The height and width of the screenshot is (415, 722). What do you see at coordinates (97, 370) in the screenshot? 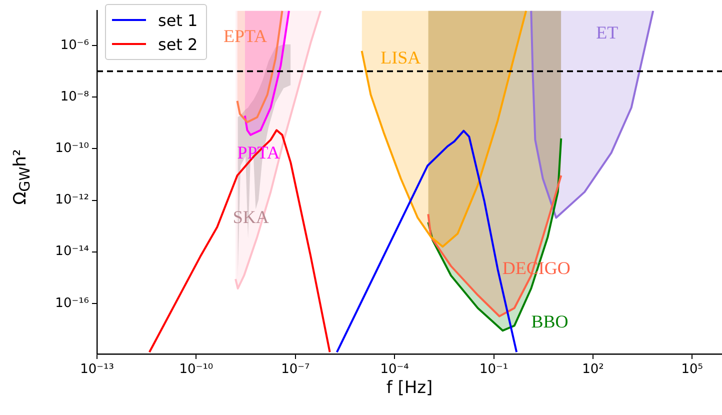
I see `x-tick-label: 10⁻¹³` at bounding box center [97, 370].